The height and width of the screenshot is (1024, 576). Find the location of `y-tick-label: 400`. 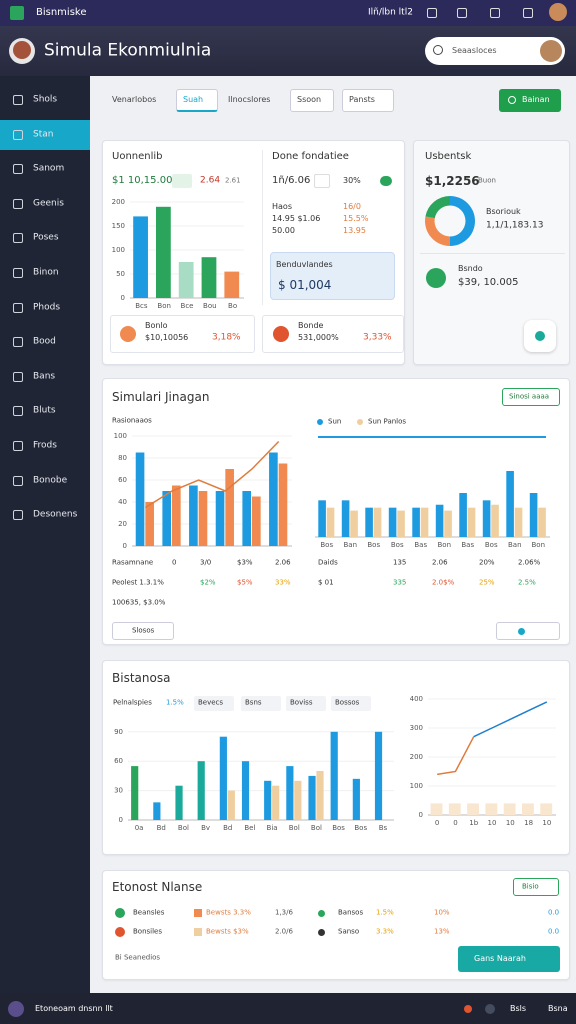

y-tick-label: 400 is located at coordinates (416, 699).